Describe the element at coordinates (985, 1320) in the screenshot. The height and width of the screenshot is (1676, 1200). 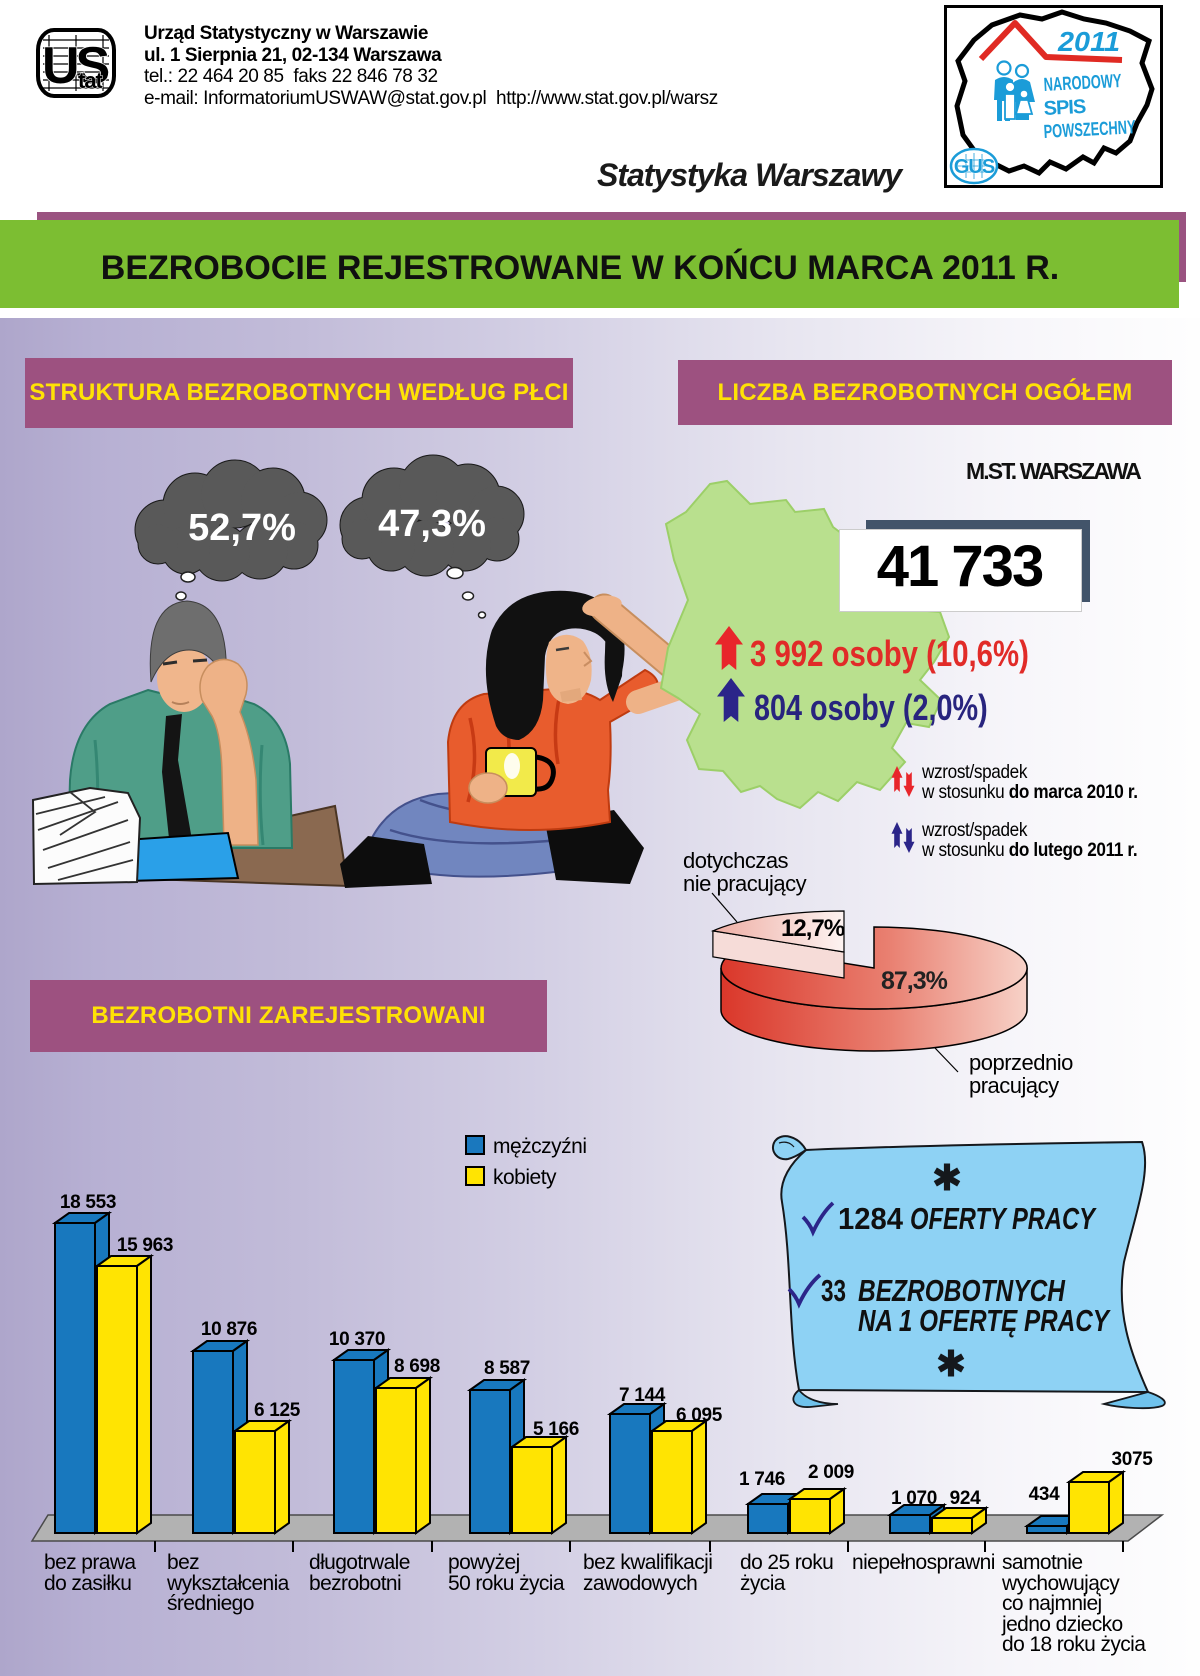
I see `svg-text: NA 1 OFERTĘ PRACY` at that location.